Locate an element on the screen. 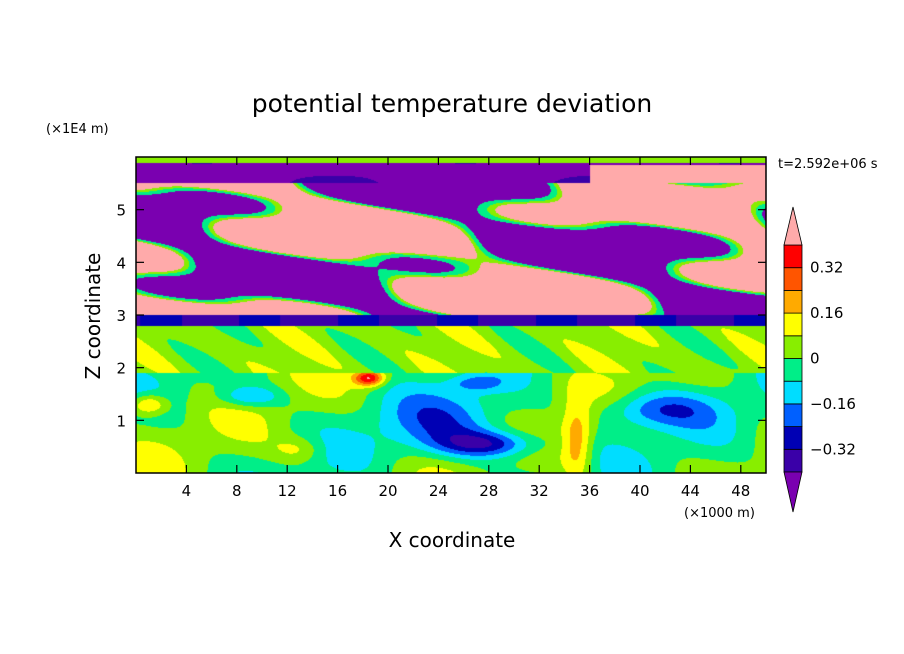 This screenshot has width=904, height=654. x-tick-label: 48 is located at coordinates (740, 491).